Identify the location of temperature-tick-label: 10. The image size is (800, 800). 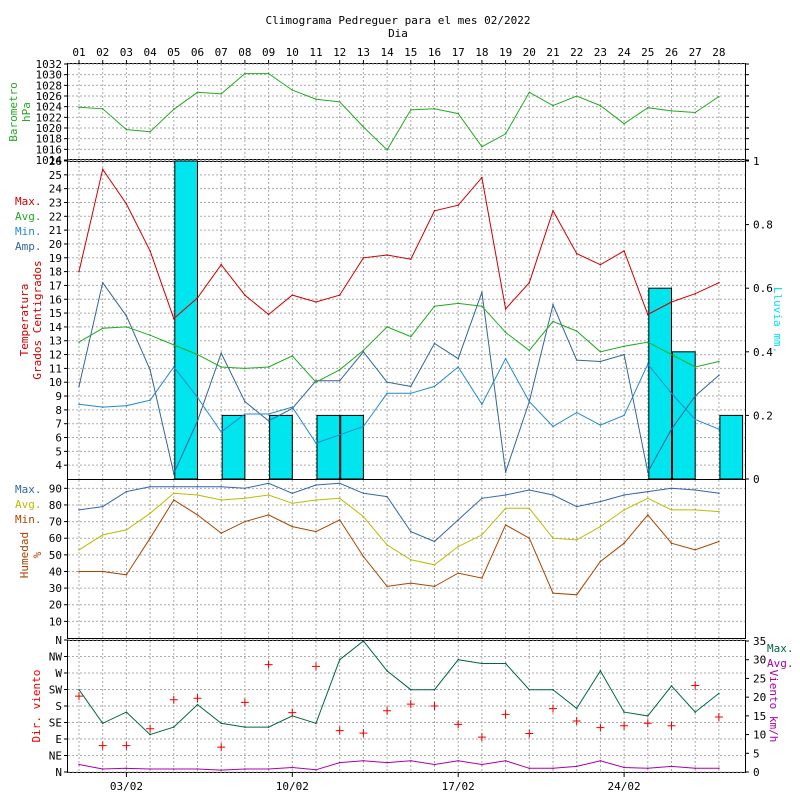
(55, 382).